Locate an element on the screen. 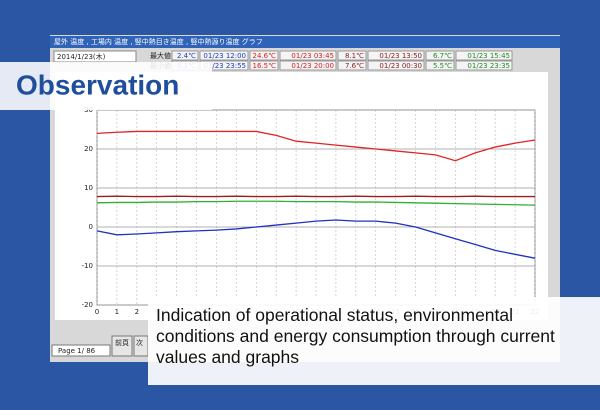 This screenshot has height=410, width=600. stat-value: 01/23 13:50 is located at coordinates (400, 56).